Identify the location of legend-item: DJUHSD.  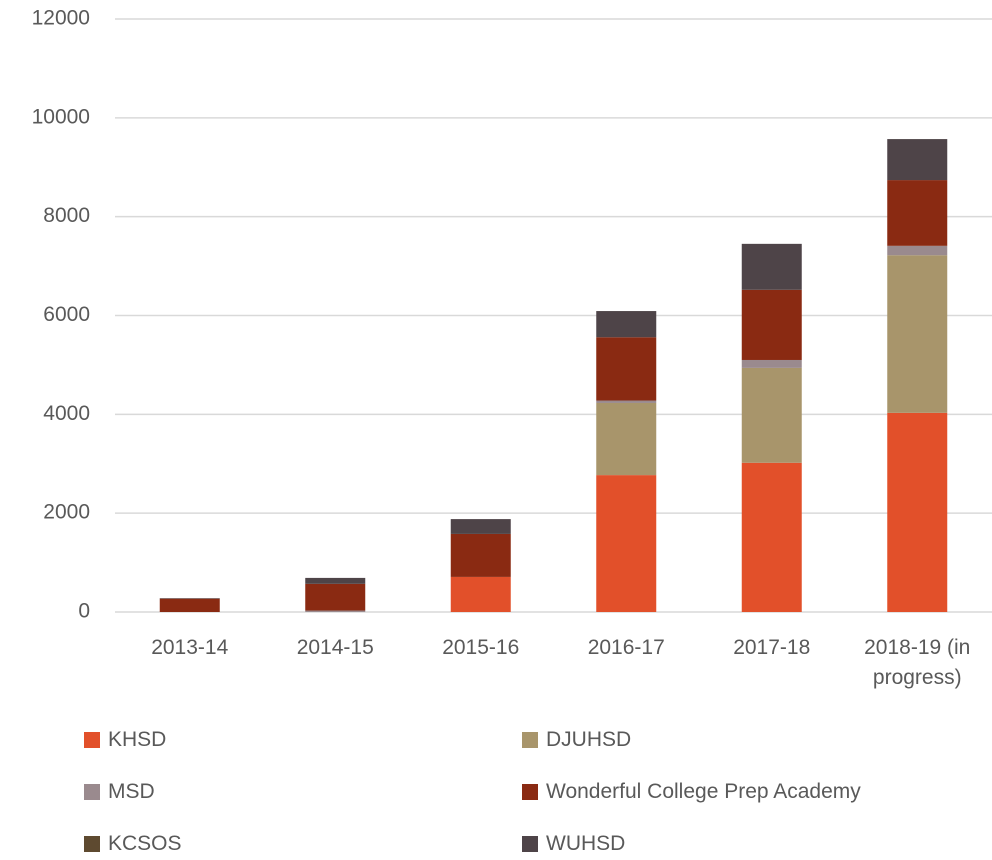
(576, 740).